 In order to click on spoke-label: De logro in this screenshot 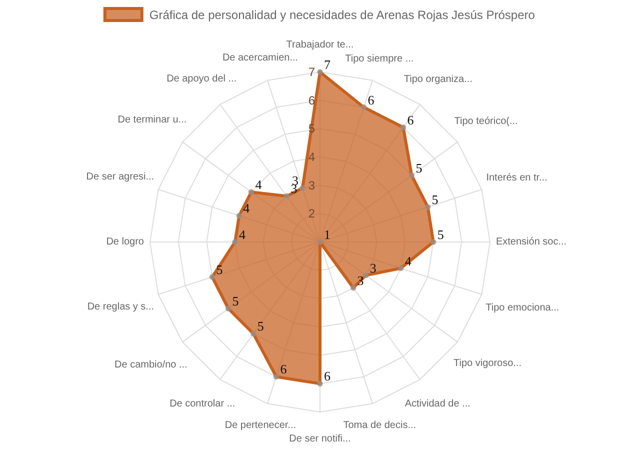, I will do `click(125, 242)`.